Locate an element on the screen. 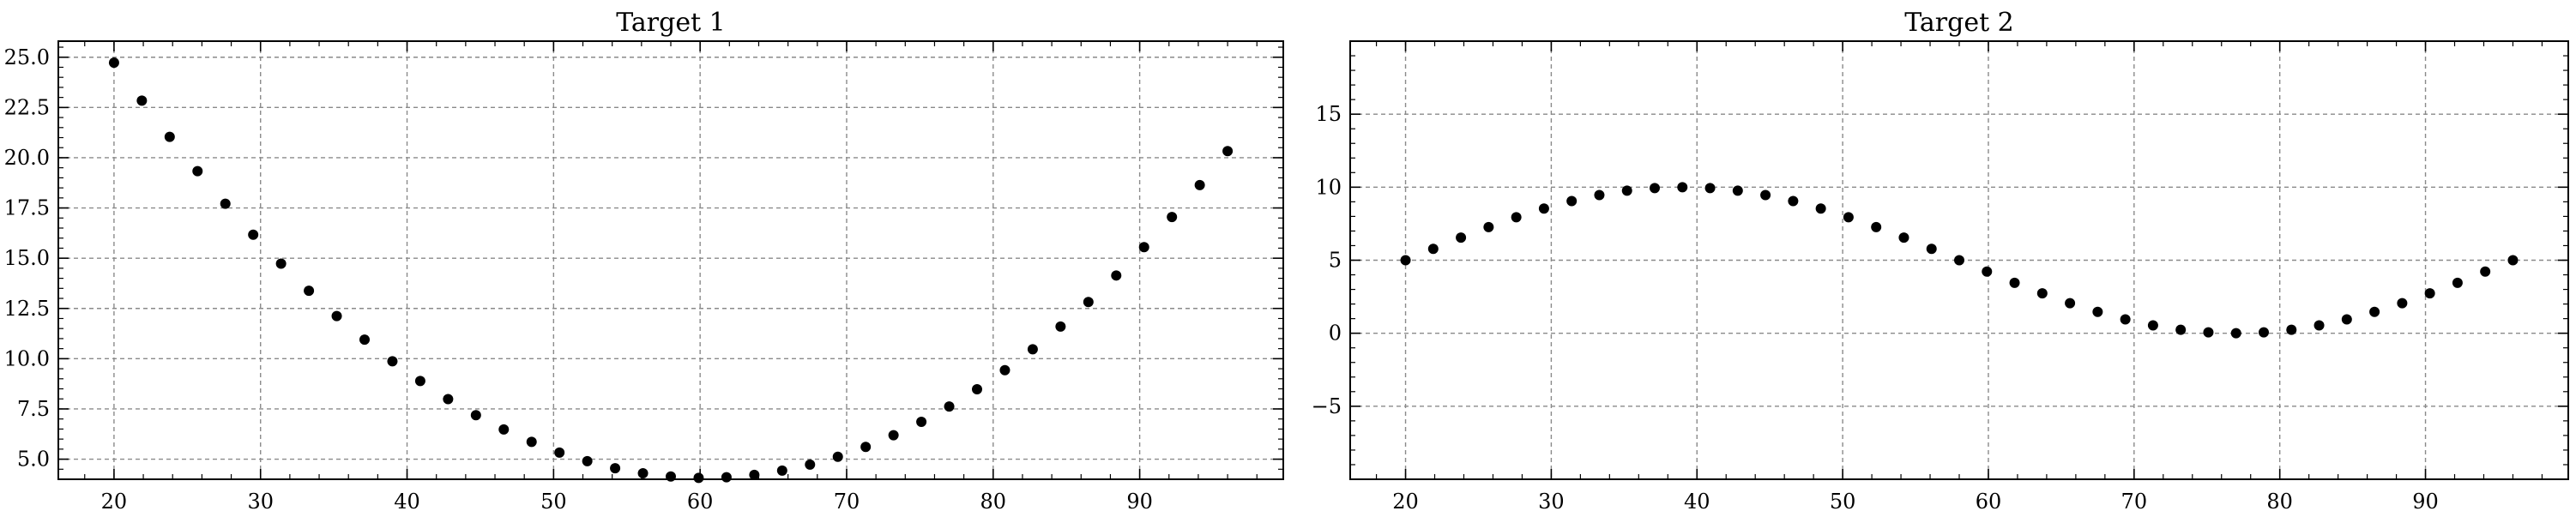 The image size is (2576, 517). y-tick-label: 25.0 is located at coordinates (27, 57).